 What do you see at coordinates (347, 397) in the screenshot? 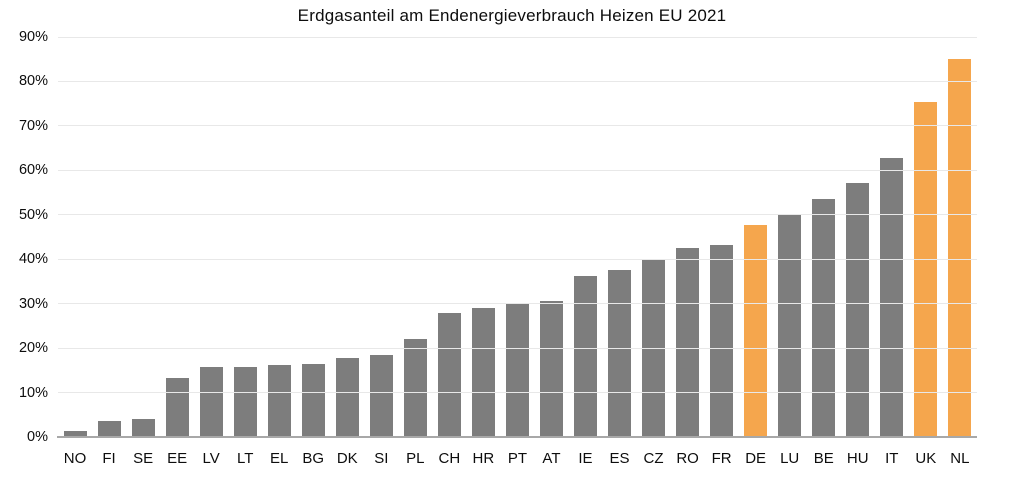
I see `bar-dk` at bounding box center [347, 397].